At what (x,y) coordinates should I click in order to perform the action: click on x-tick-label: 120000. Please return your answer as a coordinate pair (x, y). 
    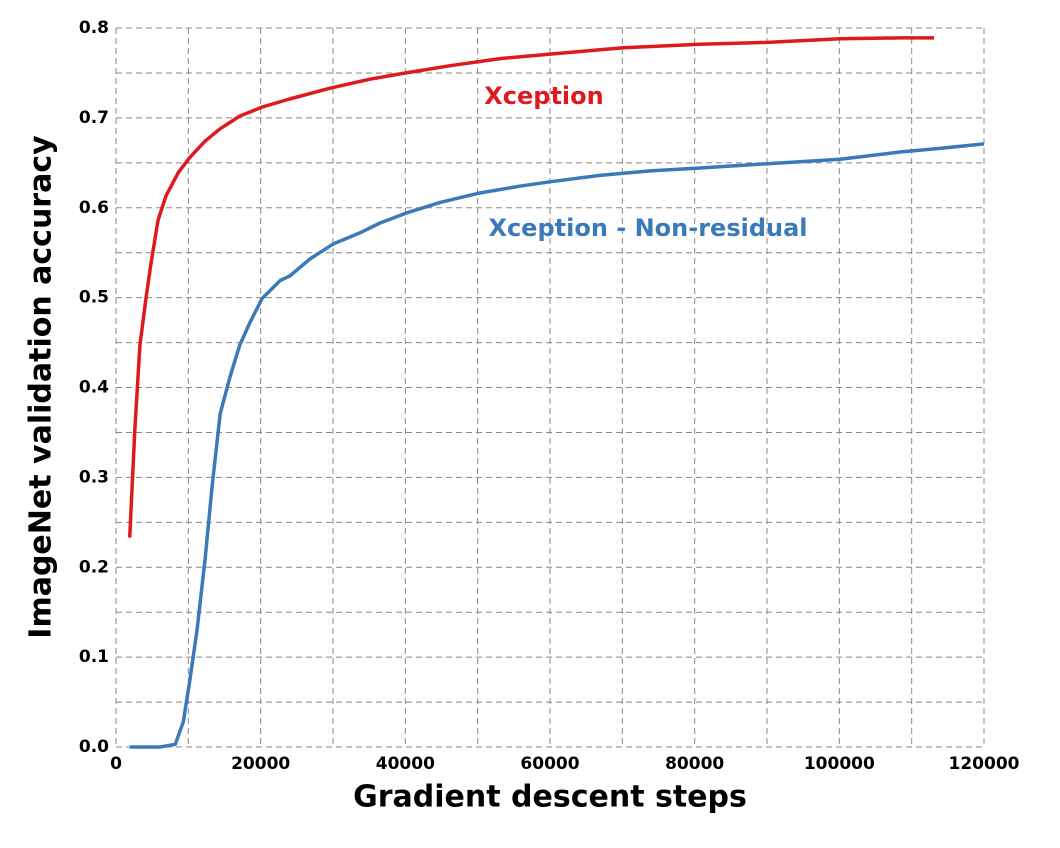
    Looking at the image, I should click on (984, 764).